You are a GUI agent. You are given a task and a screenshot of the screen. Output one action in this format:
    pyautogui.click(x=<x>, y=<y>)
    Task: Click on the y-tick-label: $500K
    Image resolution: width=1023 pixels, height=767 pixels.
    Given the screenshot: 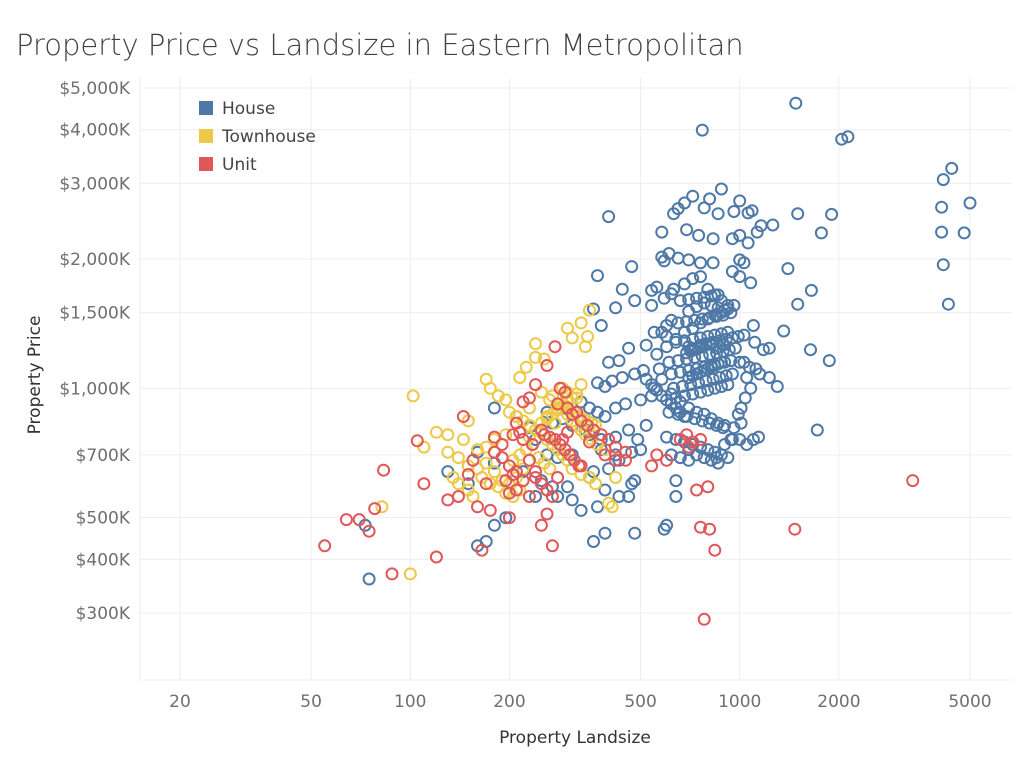 What is the action you would take?
    pyautogui.click(x=103, y=519)
    